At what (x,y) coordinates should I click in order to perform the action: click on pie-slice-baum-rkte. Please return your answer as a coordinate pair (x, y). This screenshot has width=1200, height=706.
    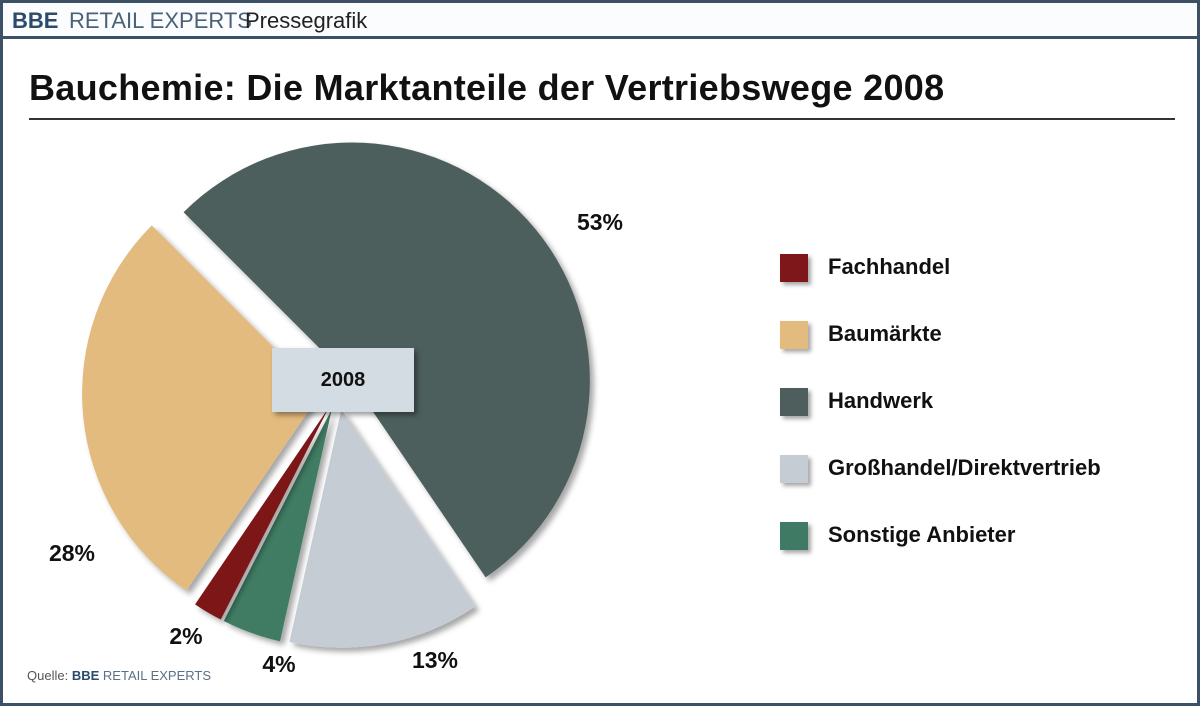
    Looking at the image, I should click on (201, 408).